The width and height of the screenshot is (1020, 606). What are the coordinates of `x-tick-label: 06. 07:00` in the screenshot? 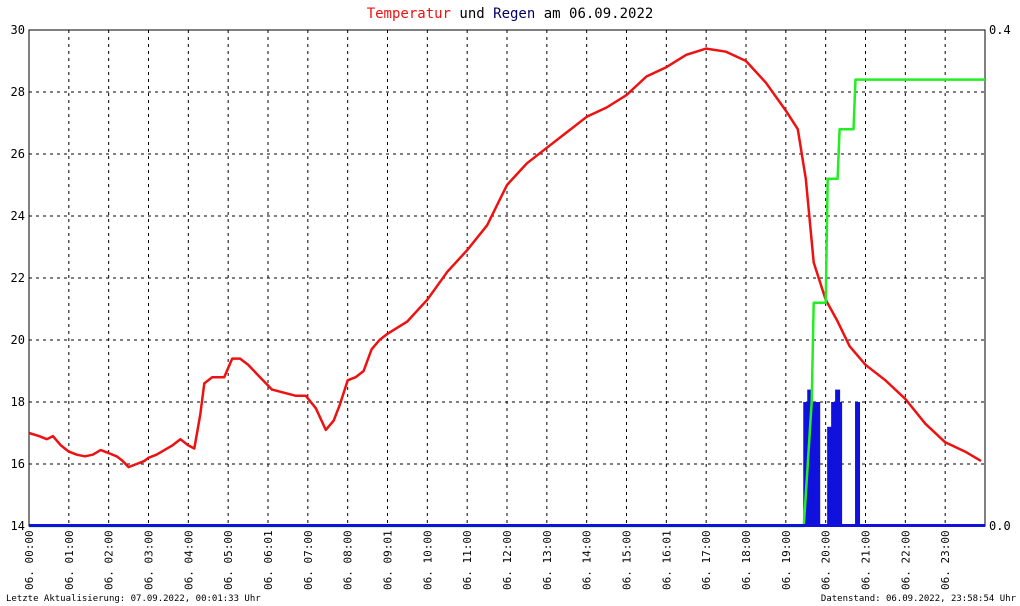 It's located at (308, 560).